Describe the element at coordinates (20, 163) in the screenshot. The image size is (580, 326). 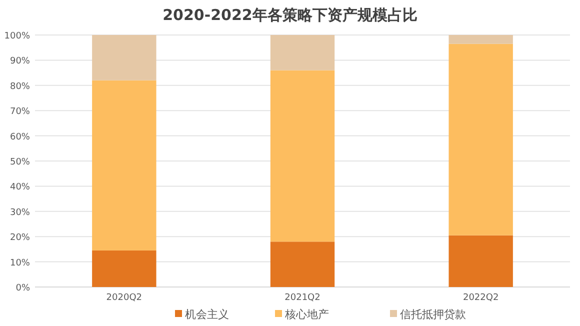
I see `y-tick-label: 50%` at that location.